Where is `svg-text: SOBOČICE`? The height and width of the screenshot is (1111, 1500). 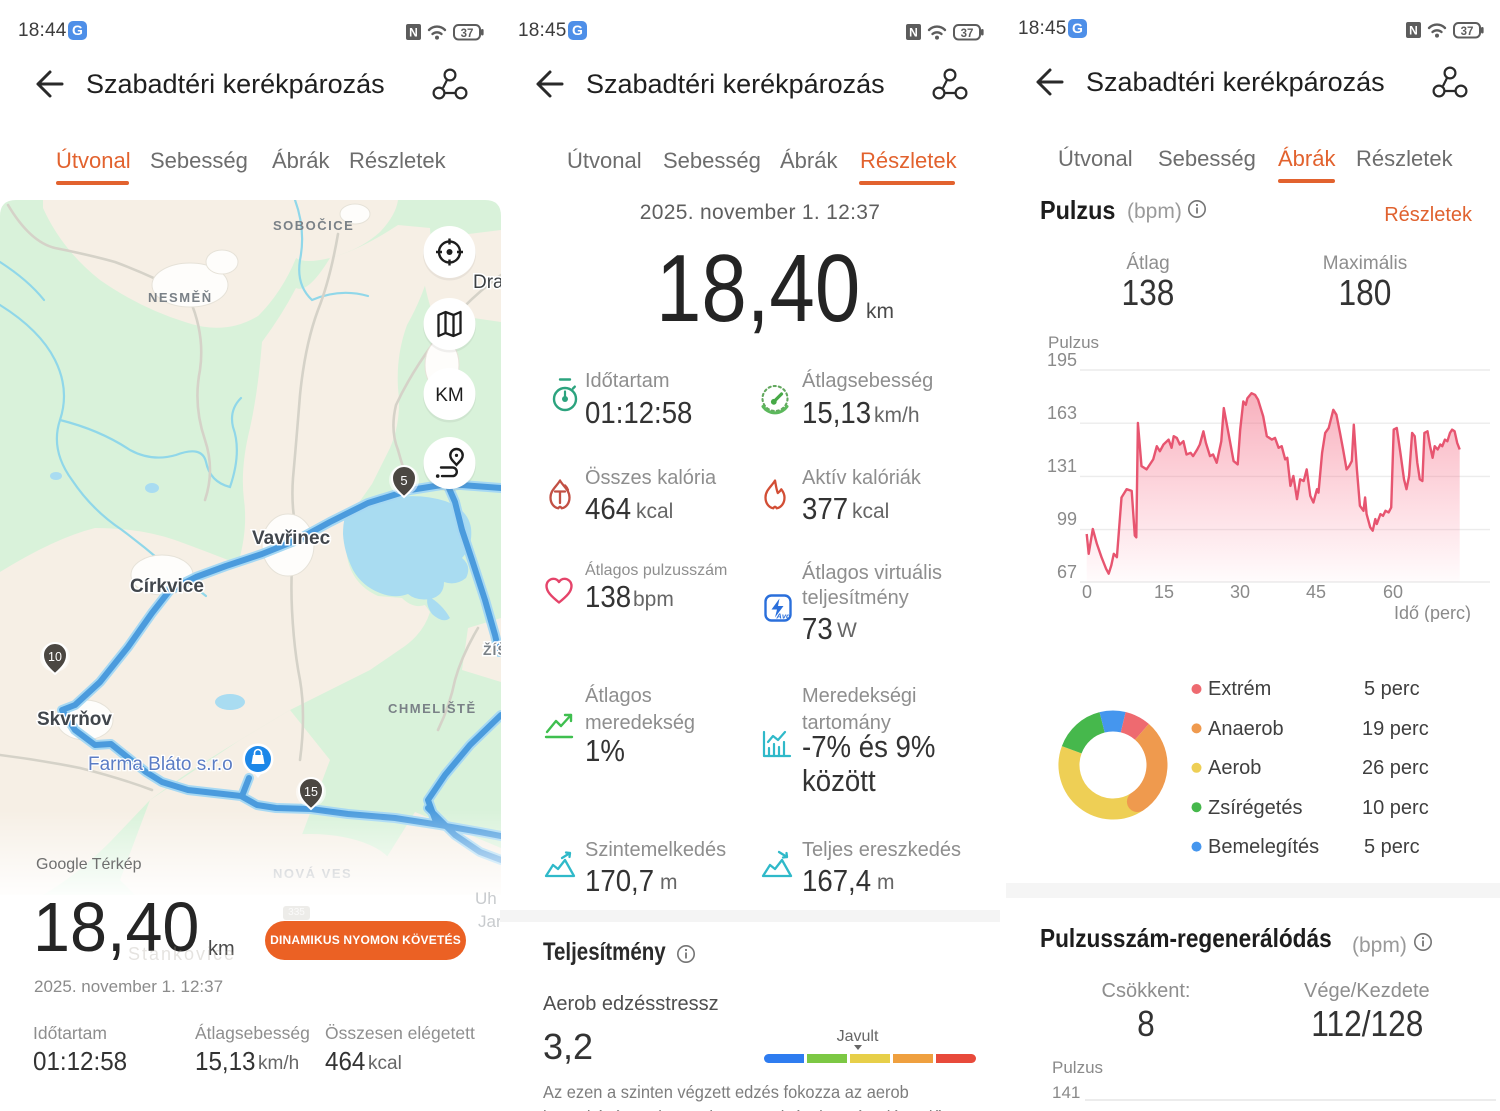 svg-text: SOBOČICE is located at coordinates (313, 225).